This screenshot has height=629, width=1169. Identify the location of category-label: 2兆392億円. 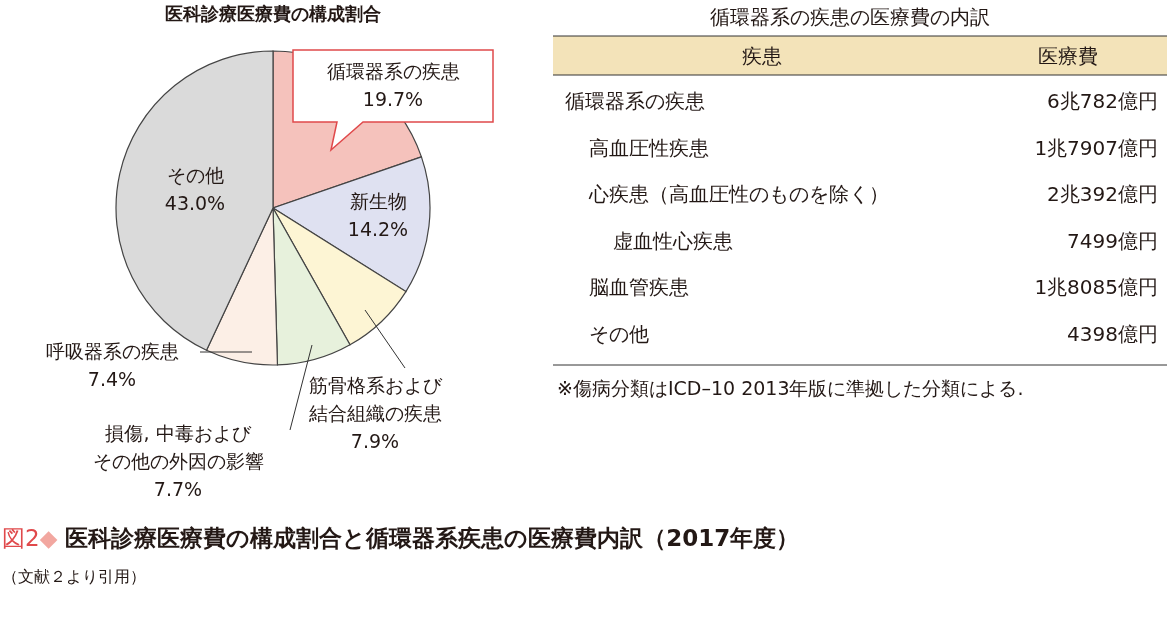
(1102, 194).